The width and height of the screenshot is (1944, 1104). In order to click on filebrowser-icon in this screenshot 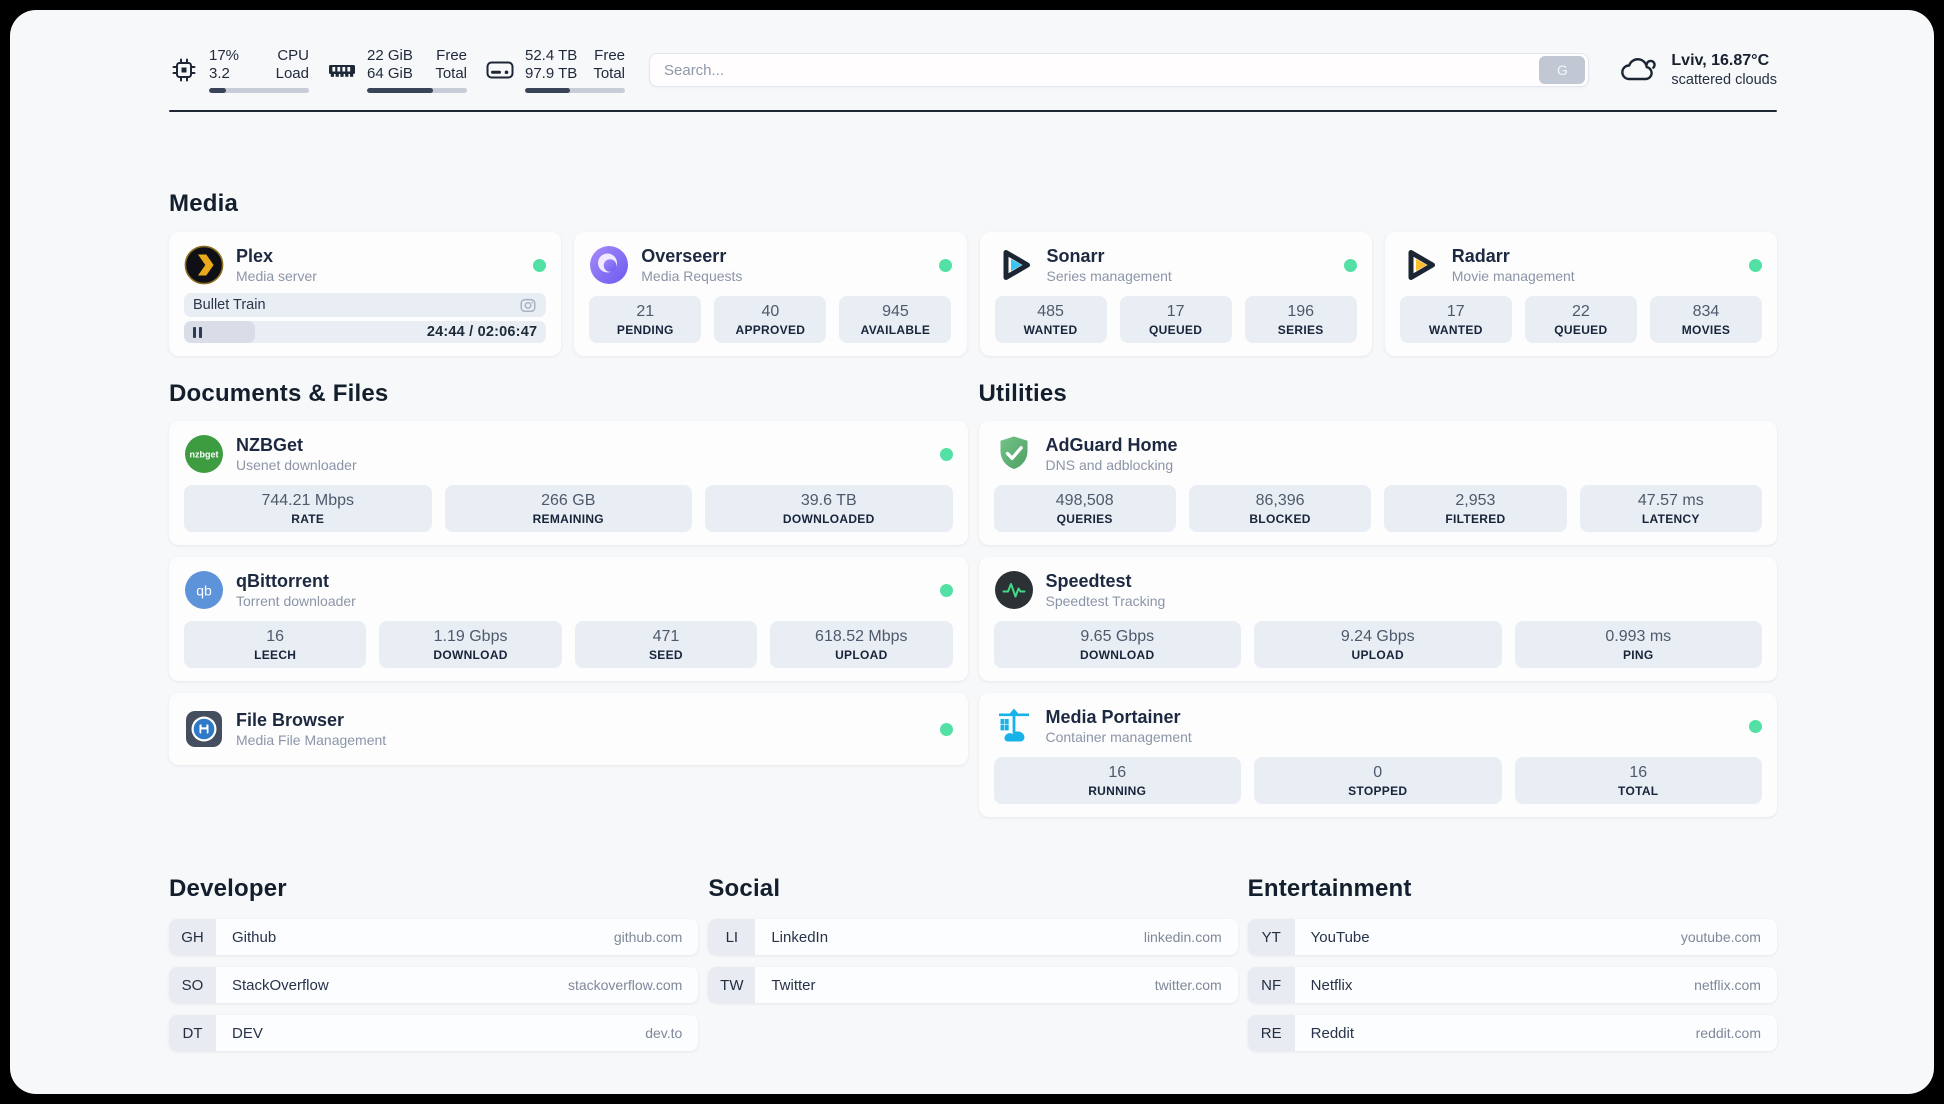, I will do `click(204, 729)`.